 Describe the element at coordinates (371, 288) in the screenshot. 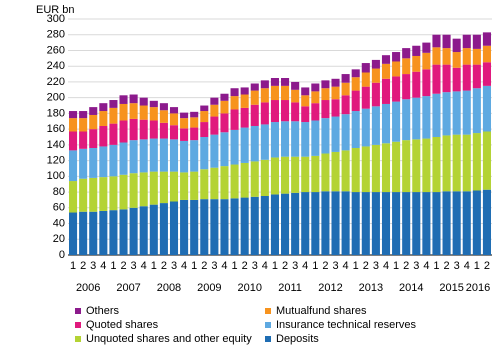

I see `year-label: 2013` at that location.